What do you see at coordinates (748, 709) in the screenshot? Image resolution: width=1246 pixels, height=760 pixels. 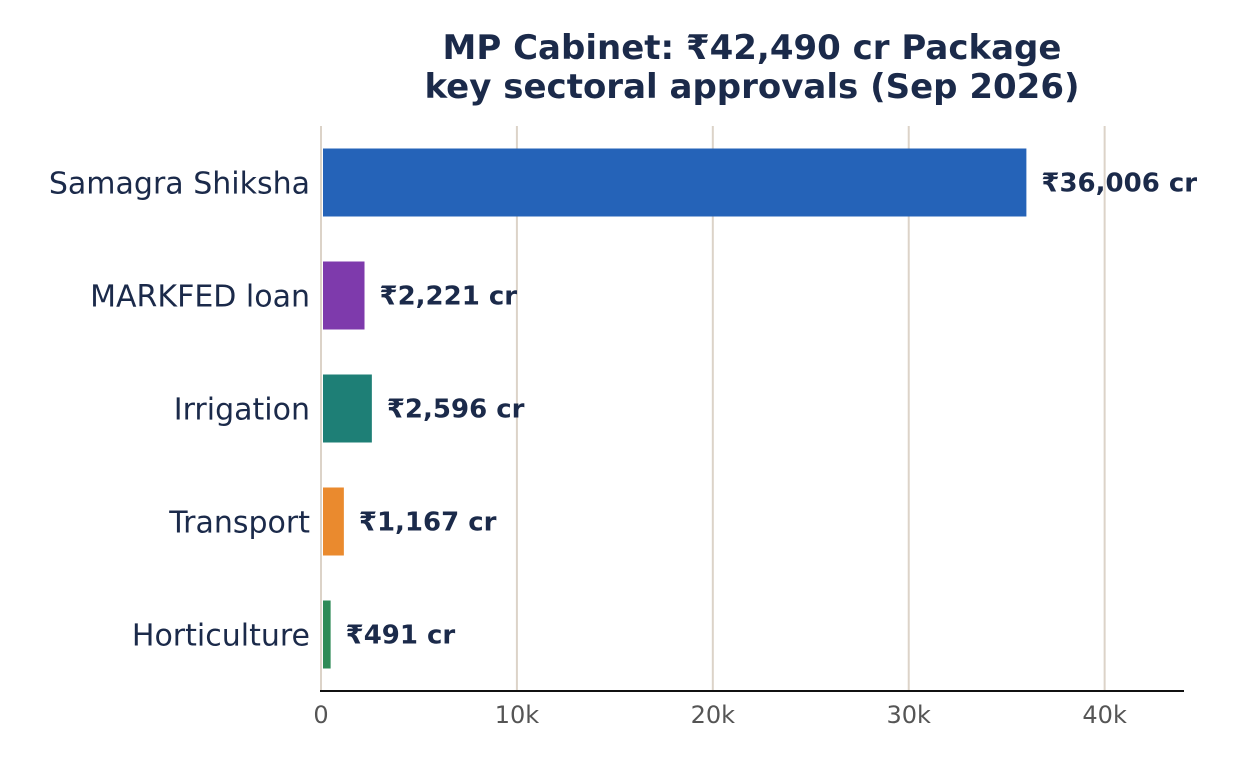 I see `x-axis: 0 10k 20k 30k 40k` at bounding box center [748, 709].